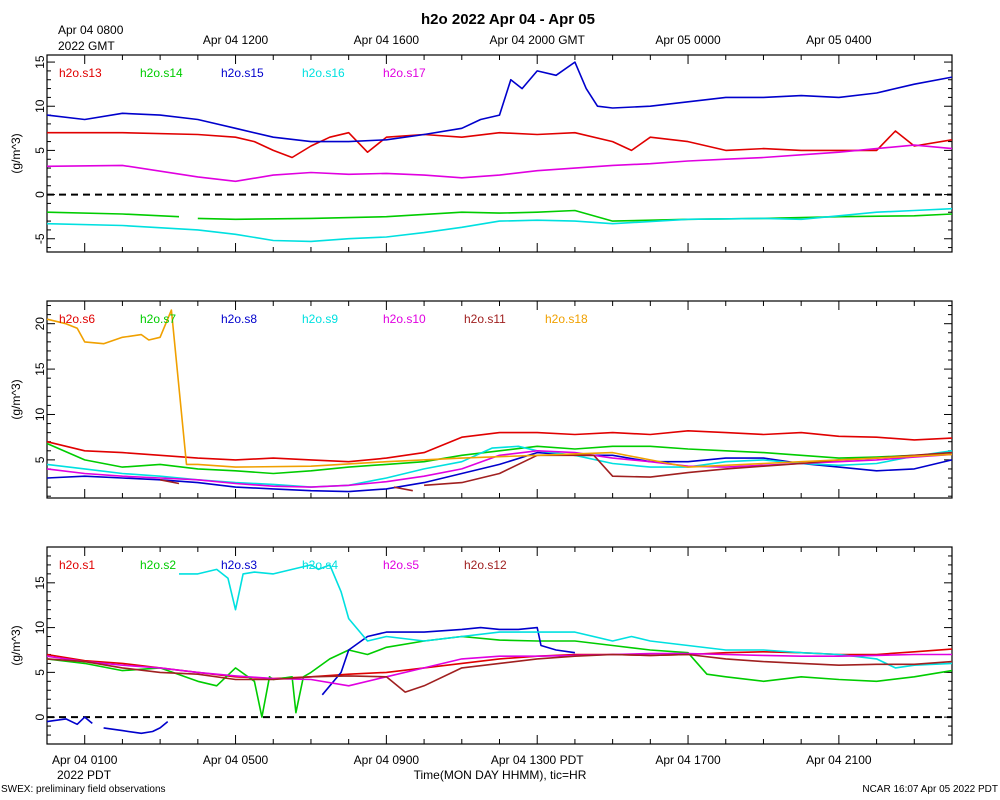  Describe the element at coordinates (242, 73) in the screenshot. I see `legend-entry-h2o-s15: h2o.s15` at that location.